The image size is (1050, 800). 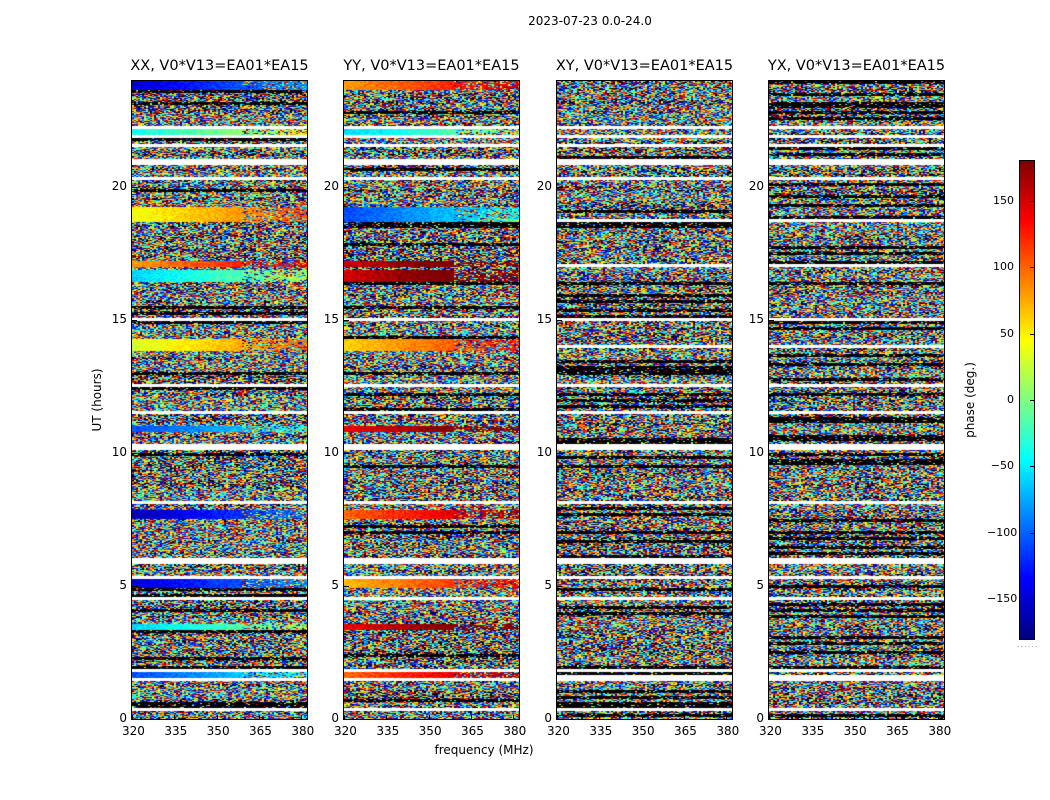 What do you see at coordinates (1002, 532) in the screenshot?
I see `colorbar-tick-label: −100` at bounding box center [1002, 532].